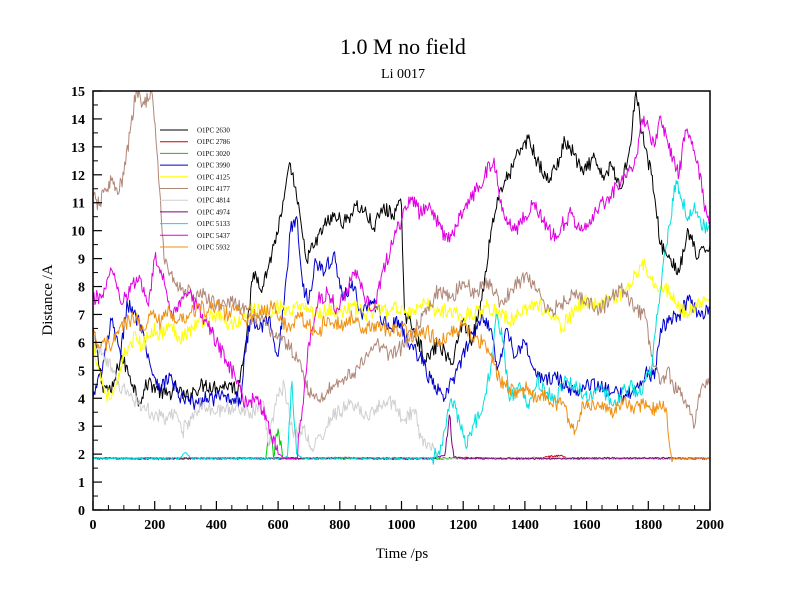  I want to click on y-tick-label: 13, so click(78, 148).